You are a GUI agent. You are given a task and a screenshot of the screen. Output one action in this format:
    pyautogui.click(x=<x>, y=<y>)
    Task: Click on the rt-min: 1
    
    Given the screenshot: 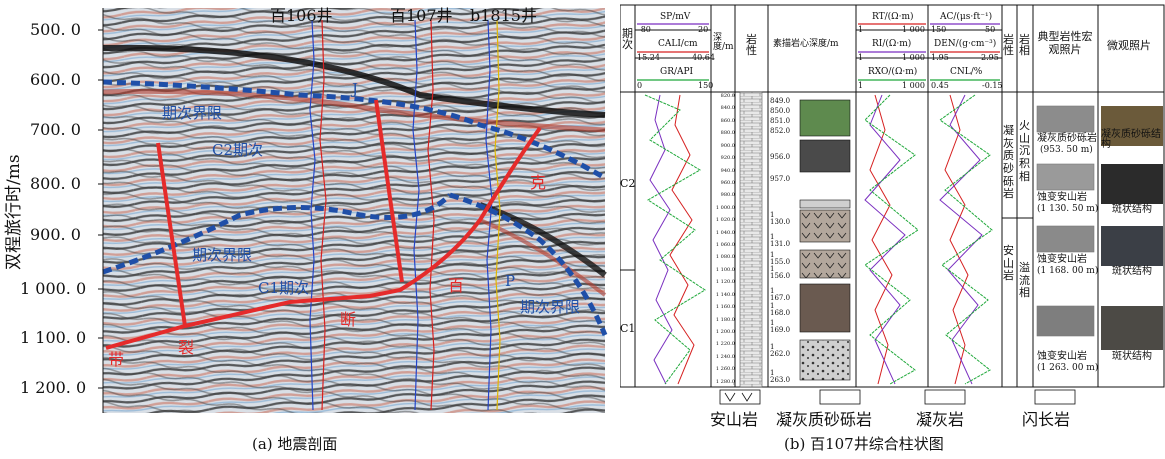 What is the action you would take?
    pyautogui.click(x=861, y=29)
    